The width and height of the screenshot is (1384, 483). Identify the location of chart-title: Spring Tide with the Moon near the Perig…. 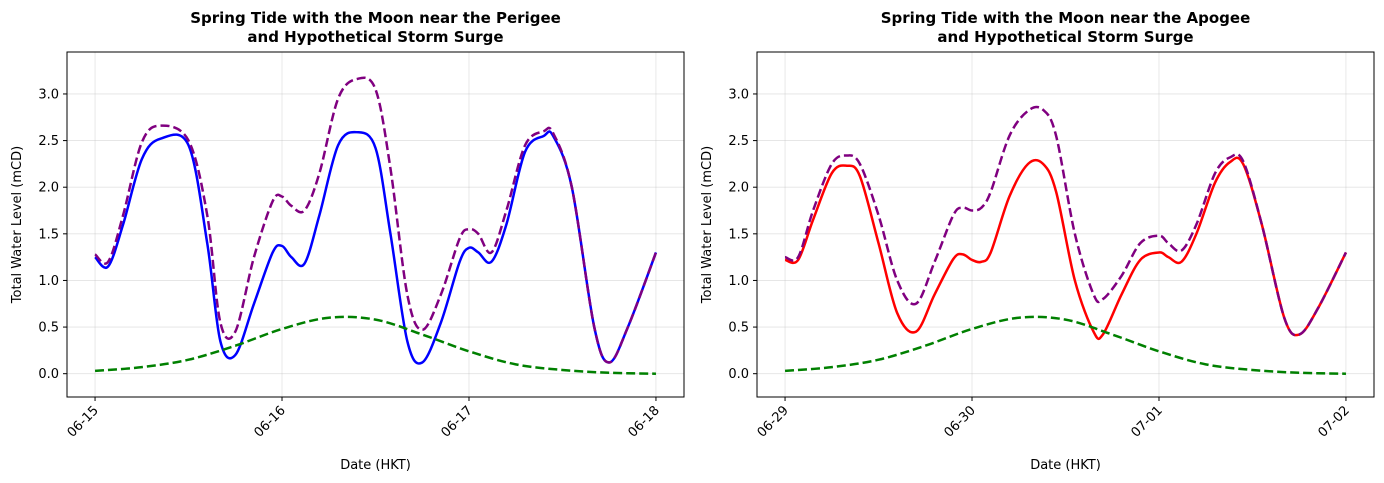
(375, 27).